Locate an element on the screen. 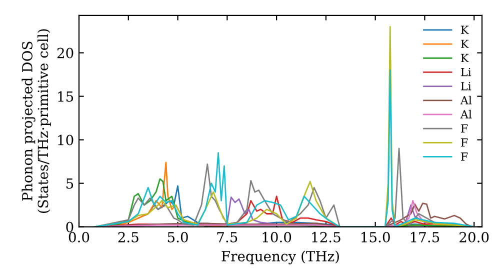 The width and height of the screenshot is (500, 280). x-tick-label: 7.5 is located at coordinates (227, 237).